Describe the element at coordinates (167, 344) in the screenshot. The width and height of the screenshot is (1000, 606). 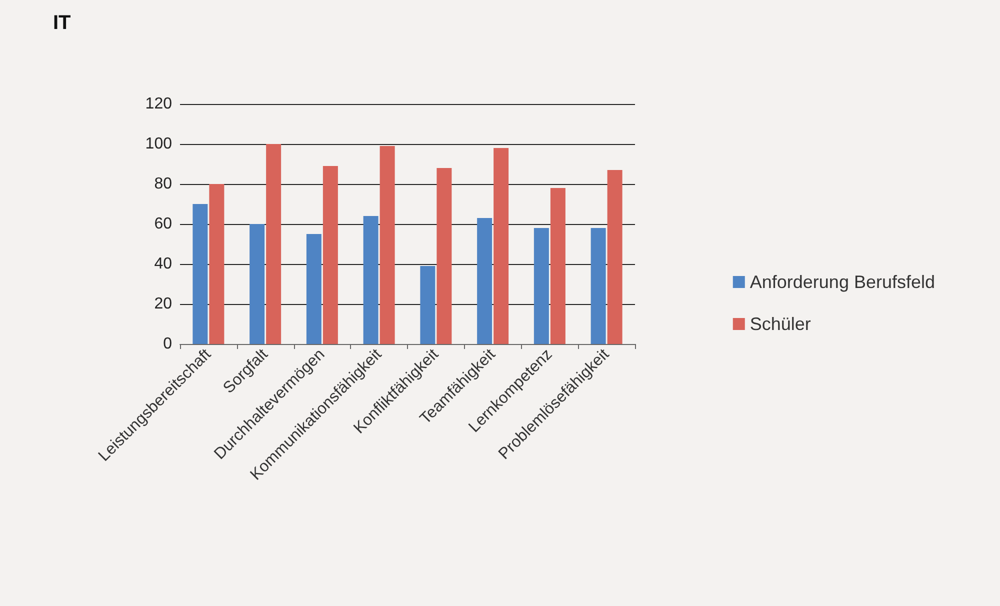
I see `y-tick-label: 0` at that location.